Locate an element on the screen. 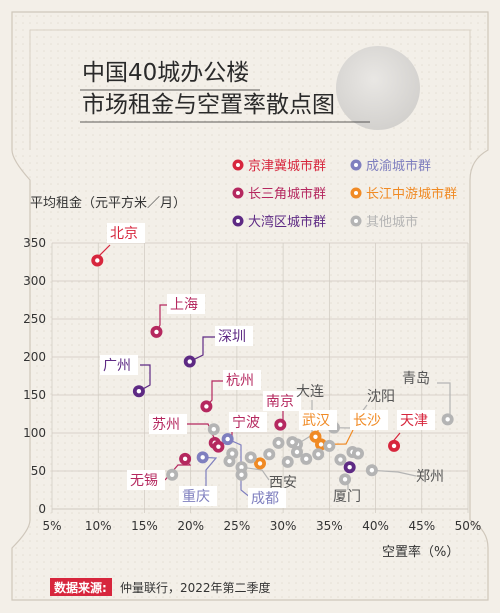 This screenshot has width=500, height=613. label-box-杭州 is located at coordinates (242, 380).